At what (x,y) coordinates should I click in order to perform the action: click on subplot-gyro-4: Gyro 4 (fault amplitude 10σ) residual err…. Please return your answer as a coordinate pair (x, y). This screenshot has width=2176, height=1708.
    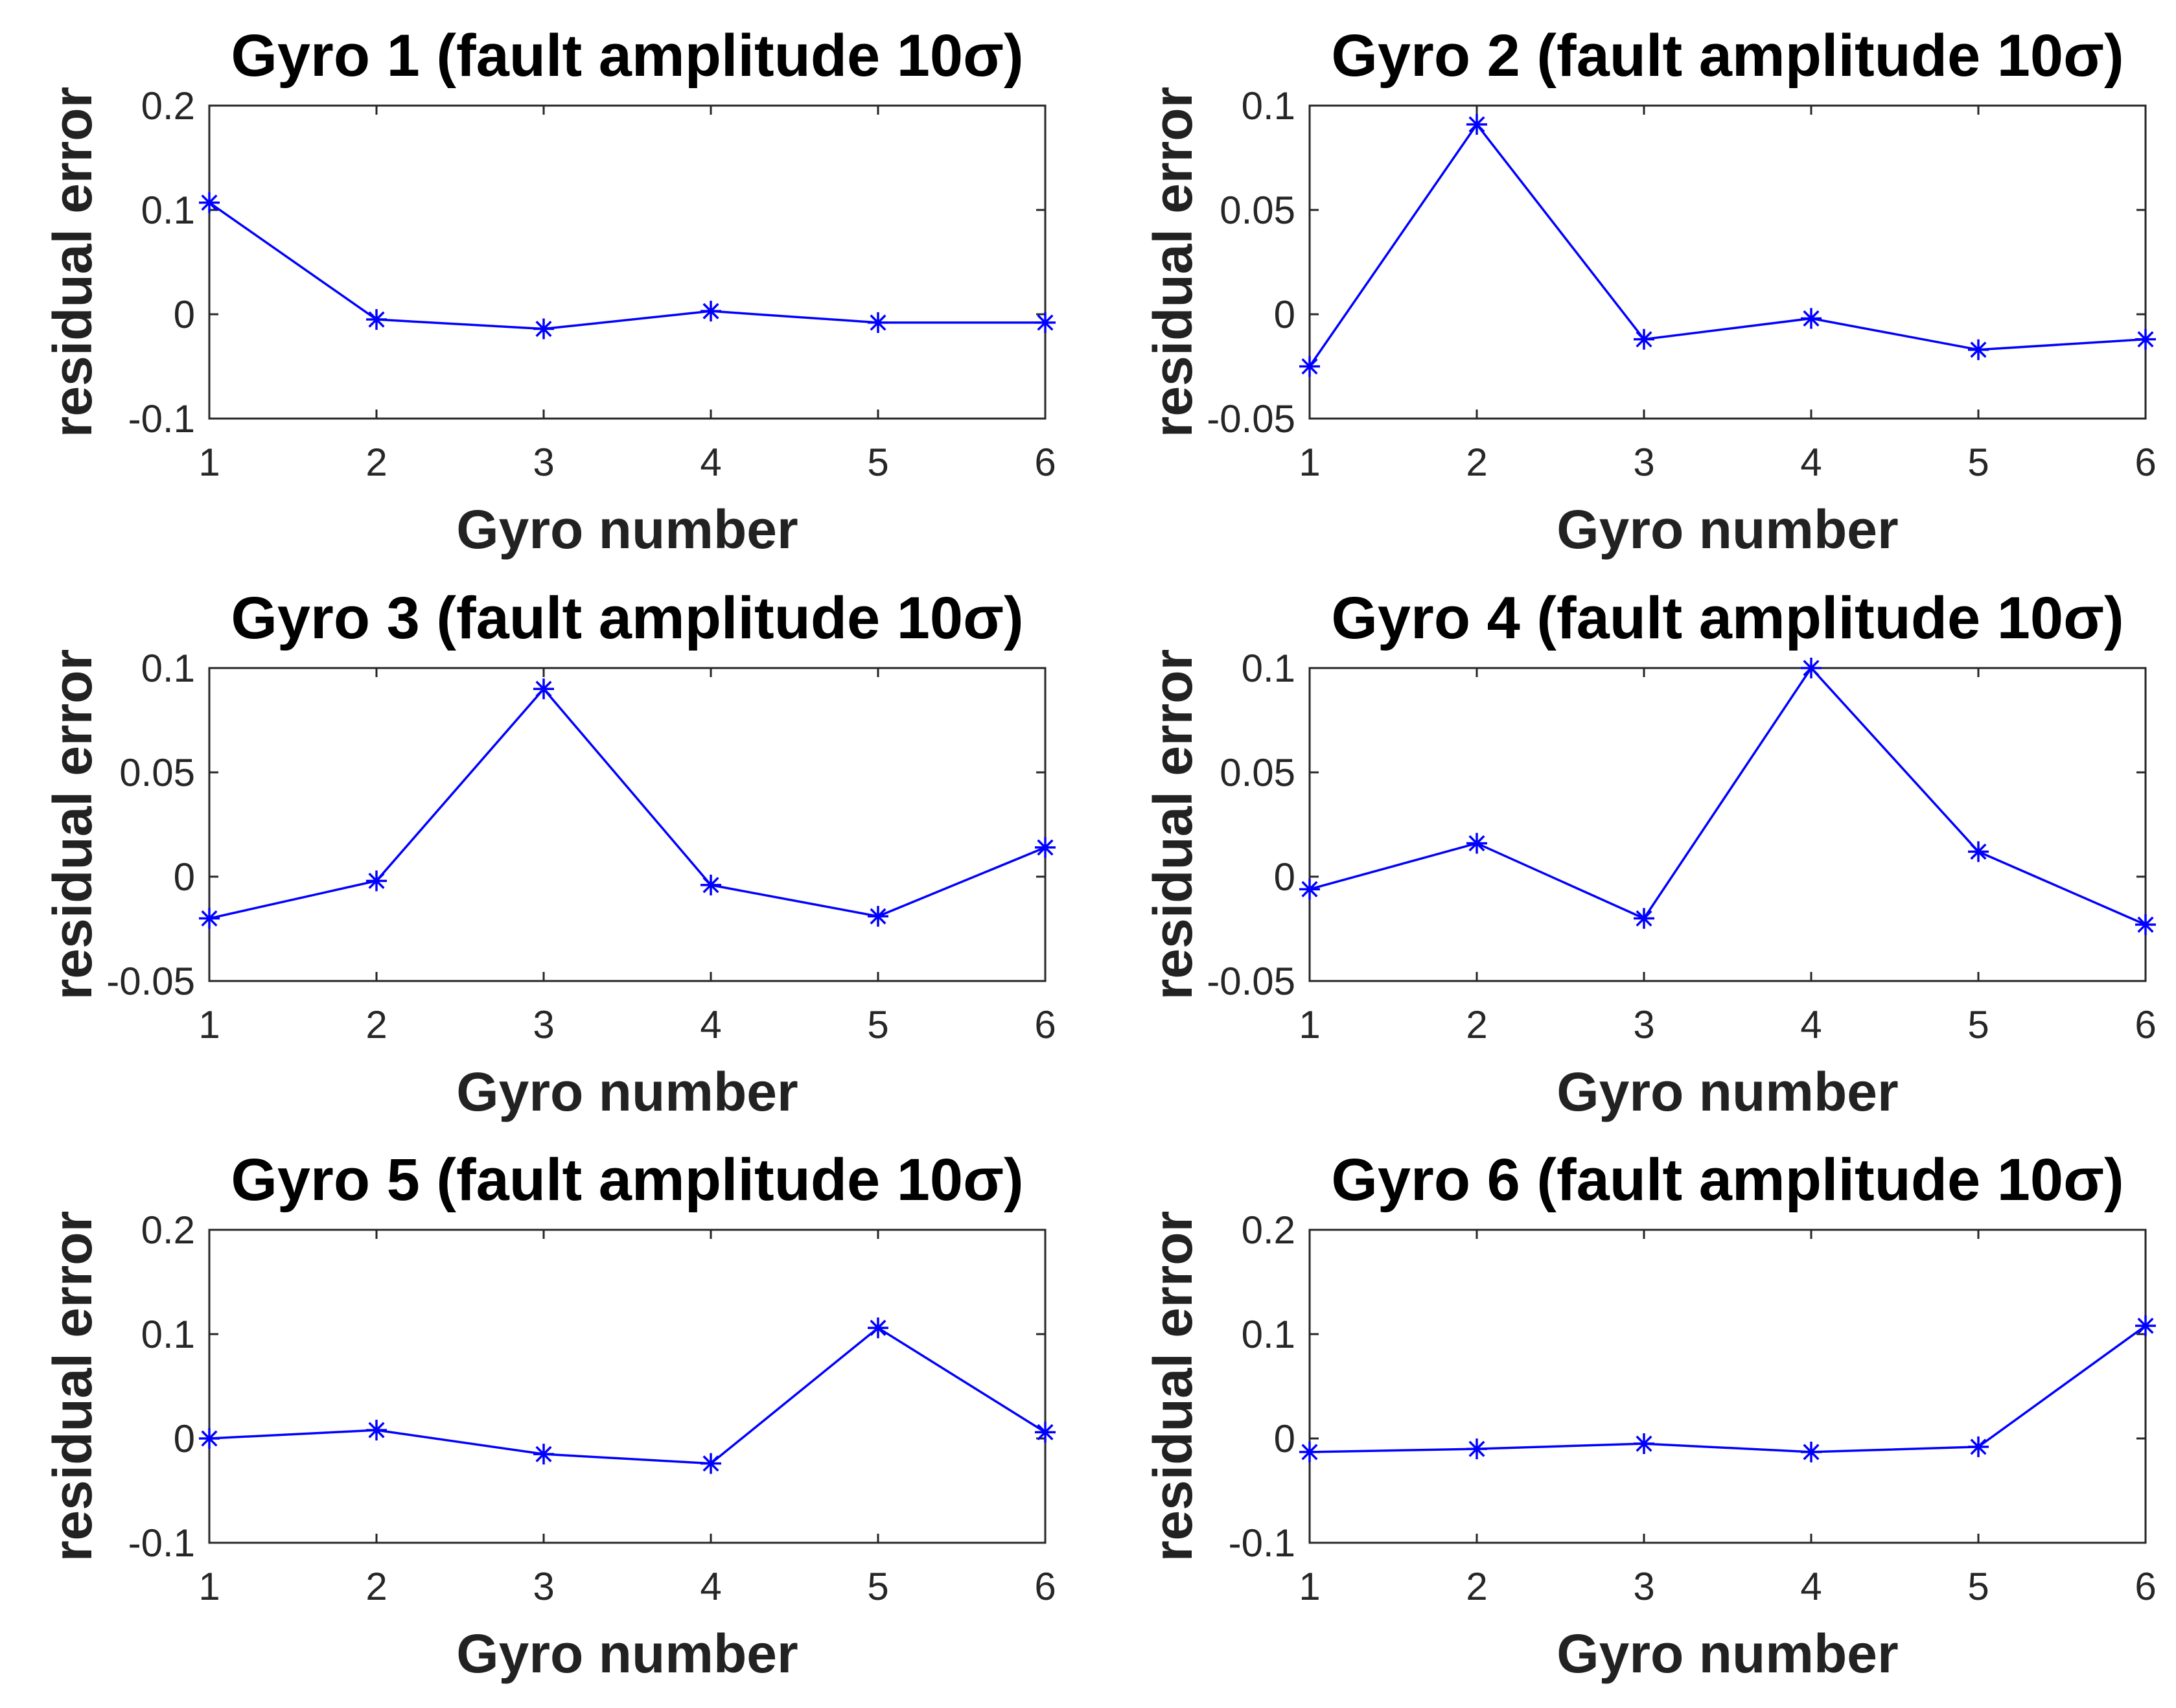
    Looking at the image, I should click on (1649, 853).